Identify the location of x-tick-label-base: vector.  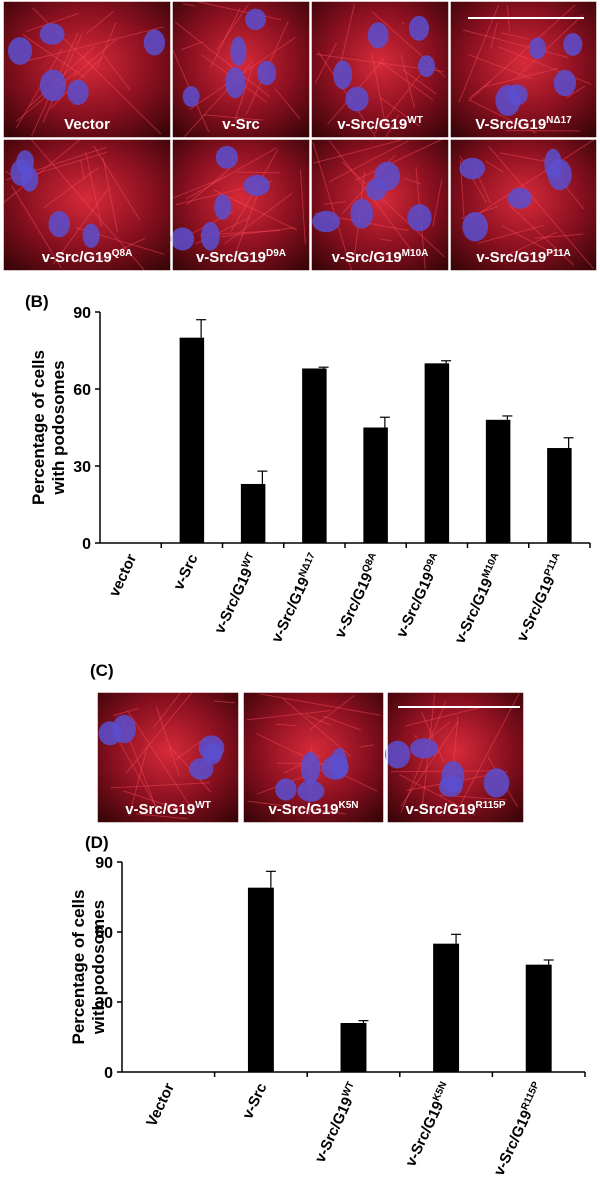
(123, 575).